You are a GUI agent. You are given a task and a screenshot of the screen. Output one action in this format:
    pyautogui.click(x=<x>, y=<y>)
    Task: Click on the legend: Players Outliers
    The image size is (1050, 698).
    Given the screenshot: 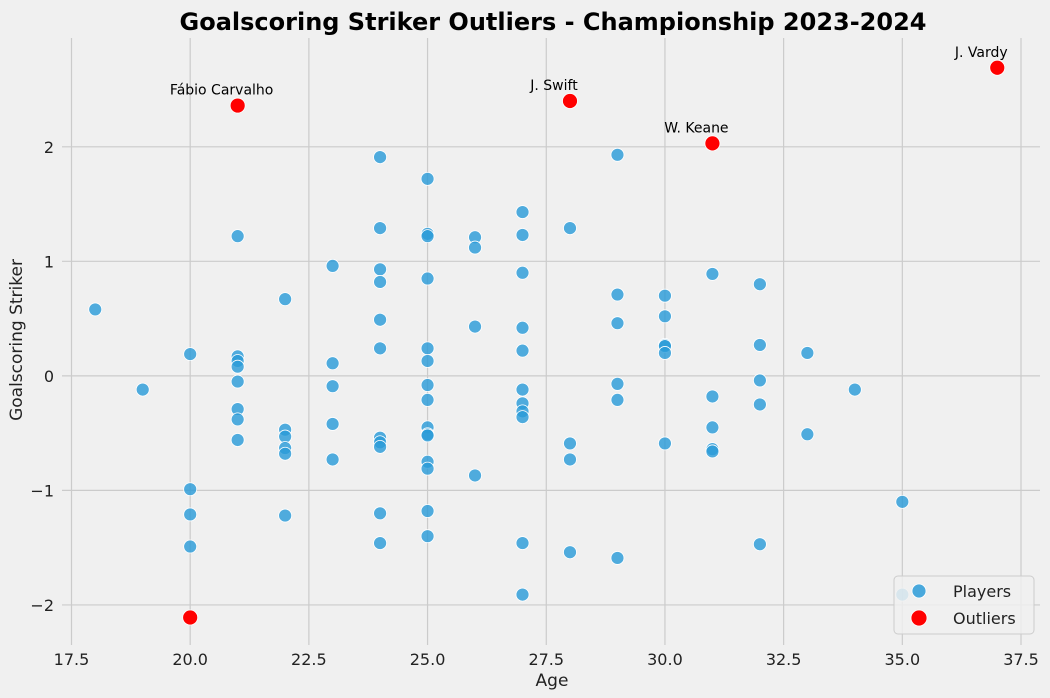 What is the action you would take?
    pyautogui.click(x=964, y=605)
    